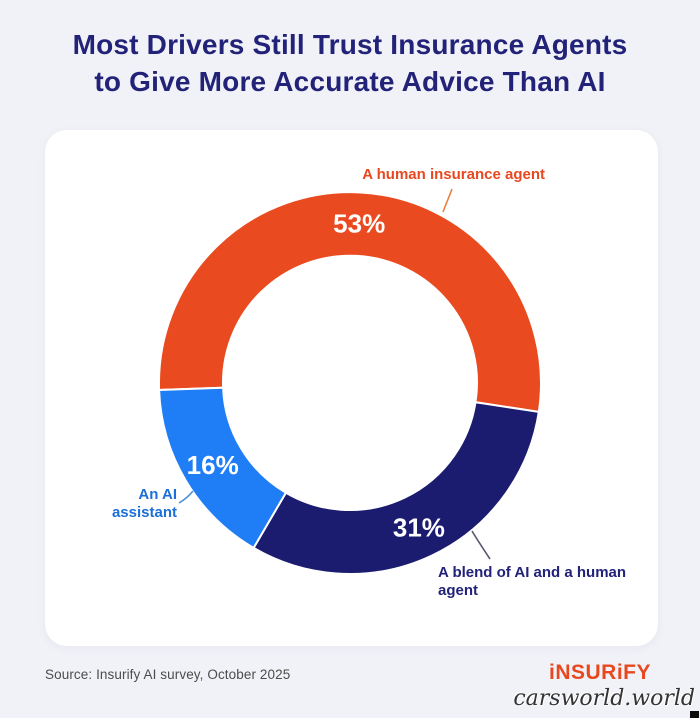 Image resolution: width=700 pixels, height=718 pixels. What do you see at coordinates (350, 81) in the screenshot?
I see `page-title-line-2: to Give More Accurate Advice Than AI` at bounding box center [350, 81].